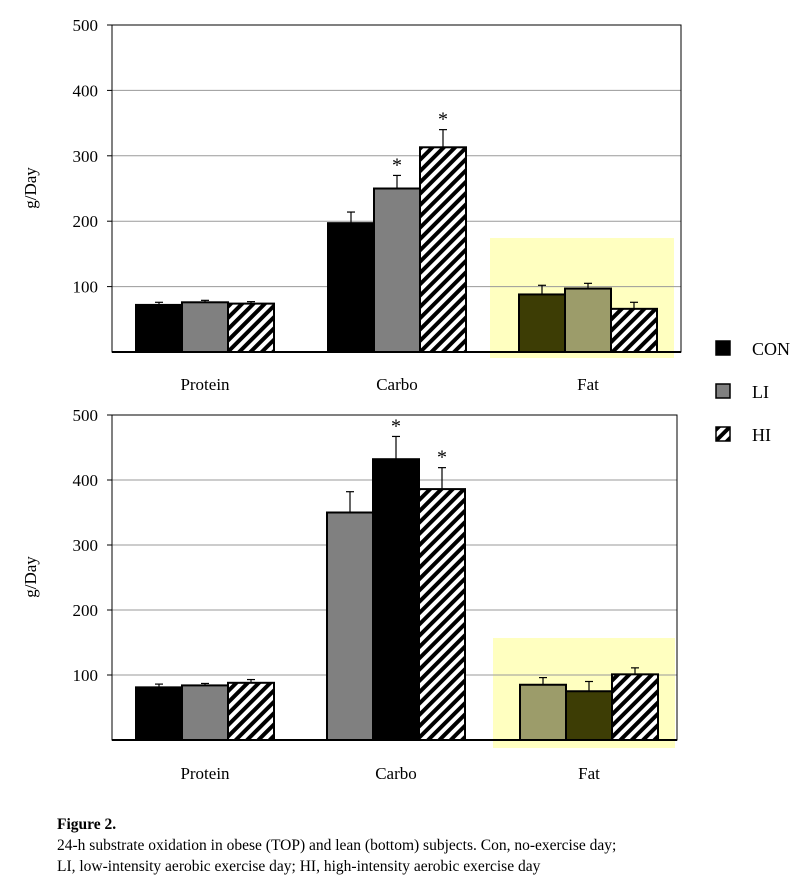  What do you see at coordinates (723, 348) in the screenshot?
I see `legend-swatch-con` at bounding box center [723, 348].